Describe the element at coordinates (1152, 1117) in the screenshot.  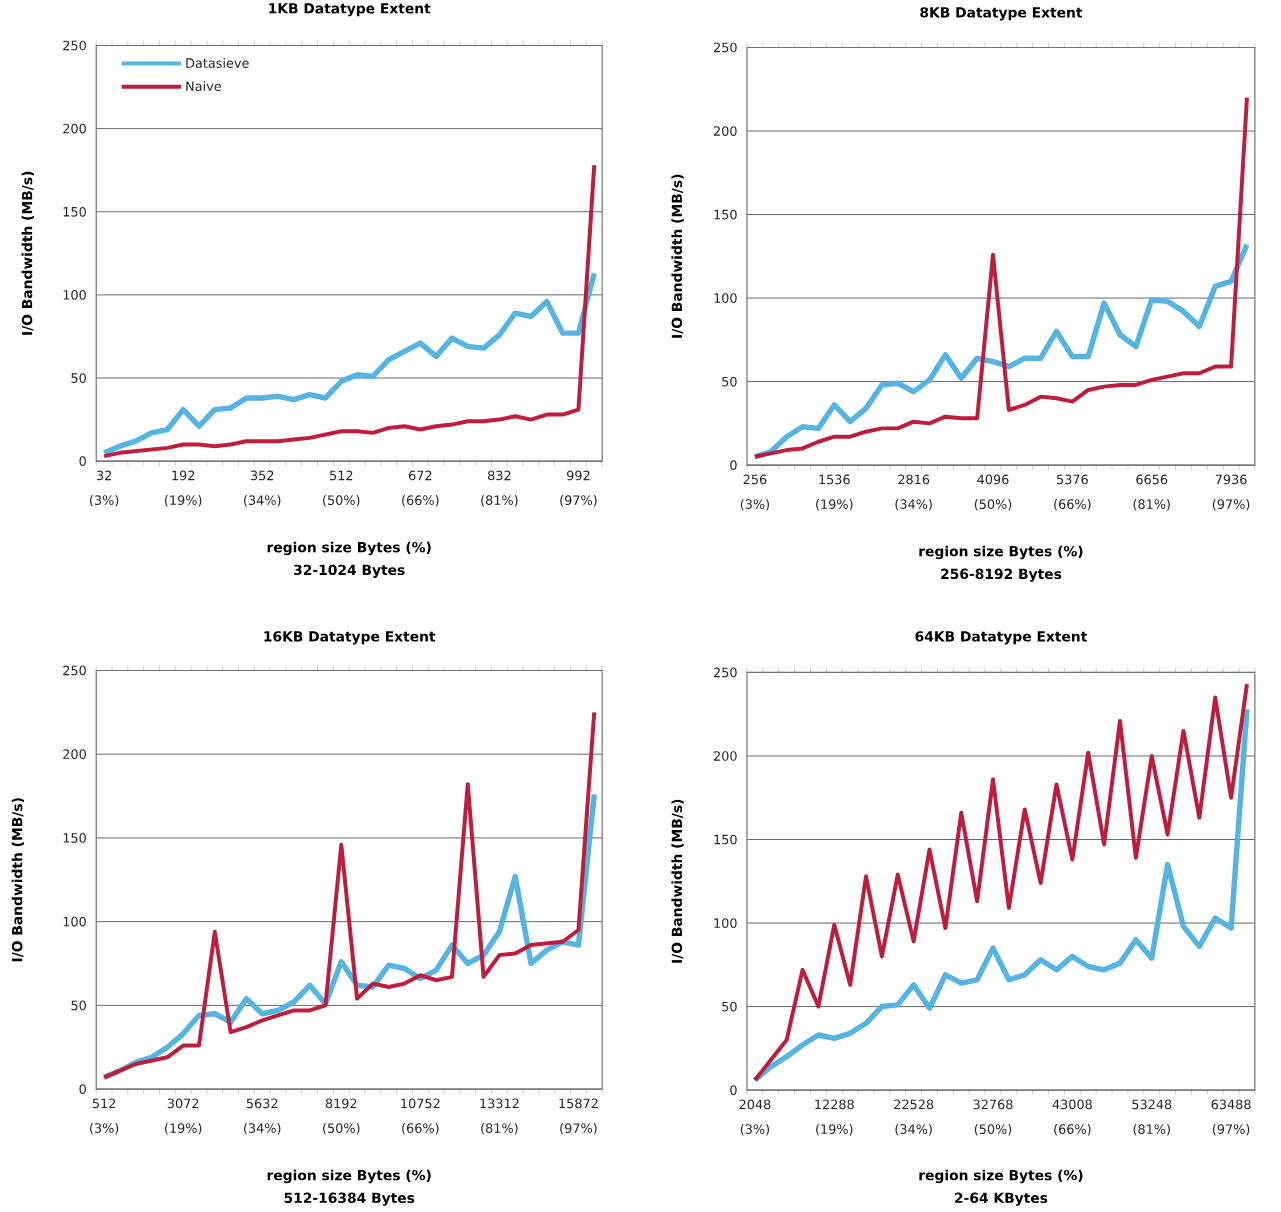
I see `x-tick-label: 53248 (81%)` at that location.